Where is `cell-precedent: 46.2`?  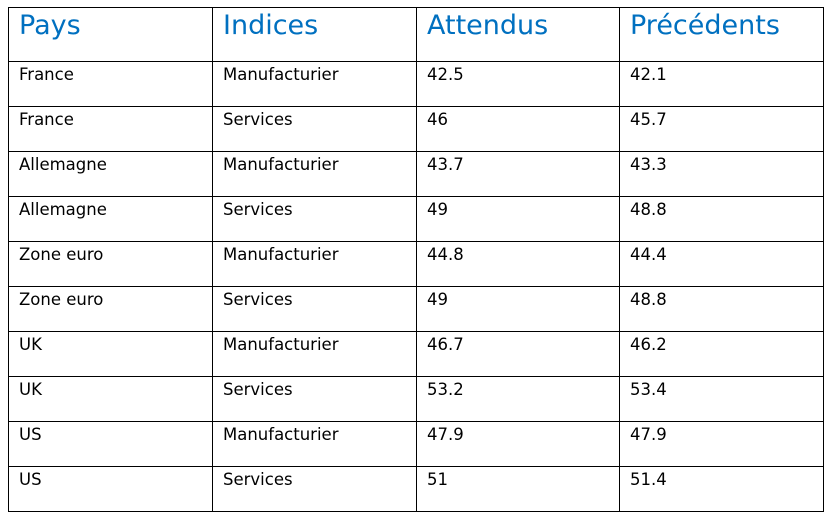 cell-precedent: 46.2 is located at coordinates (721, 354).